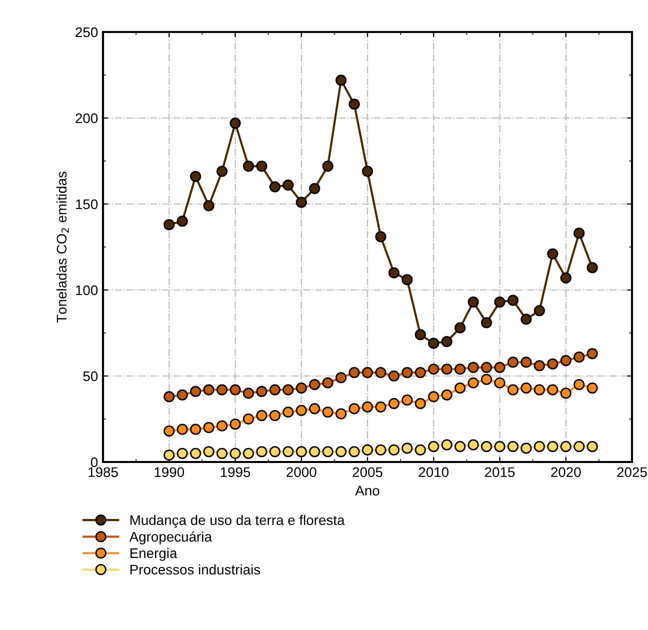 The width and height of the screenshot is (648, 630). I want to click on x-tick-label: 2020, so click(566, 472).